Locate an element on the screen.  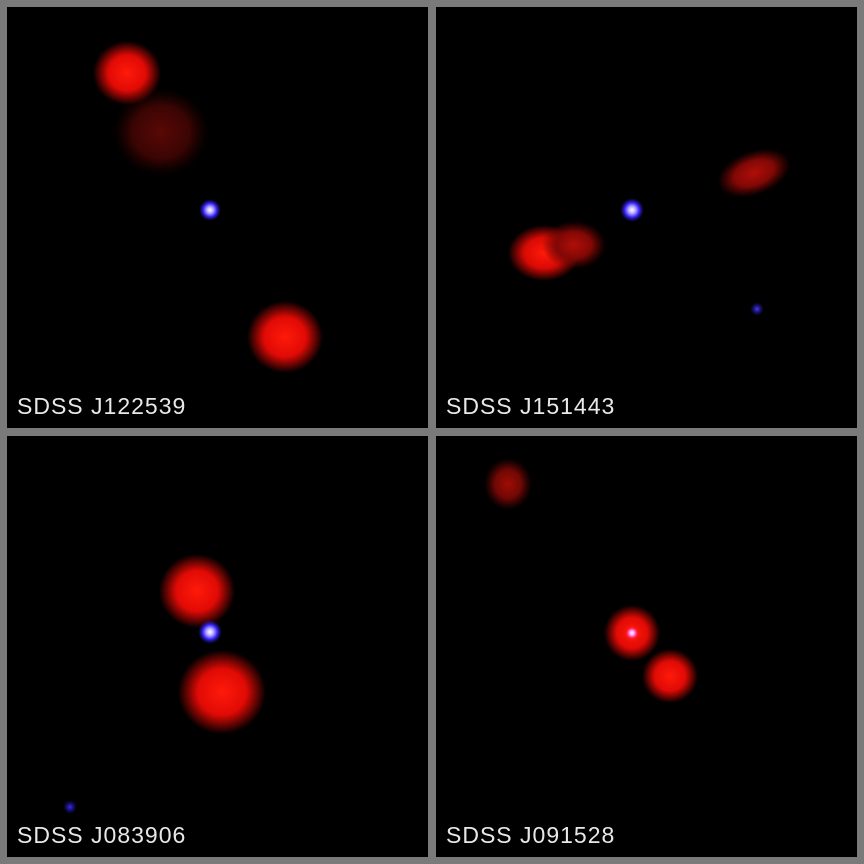
source-label: SDSS J122539 is located at coordinates (102, 406).